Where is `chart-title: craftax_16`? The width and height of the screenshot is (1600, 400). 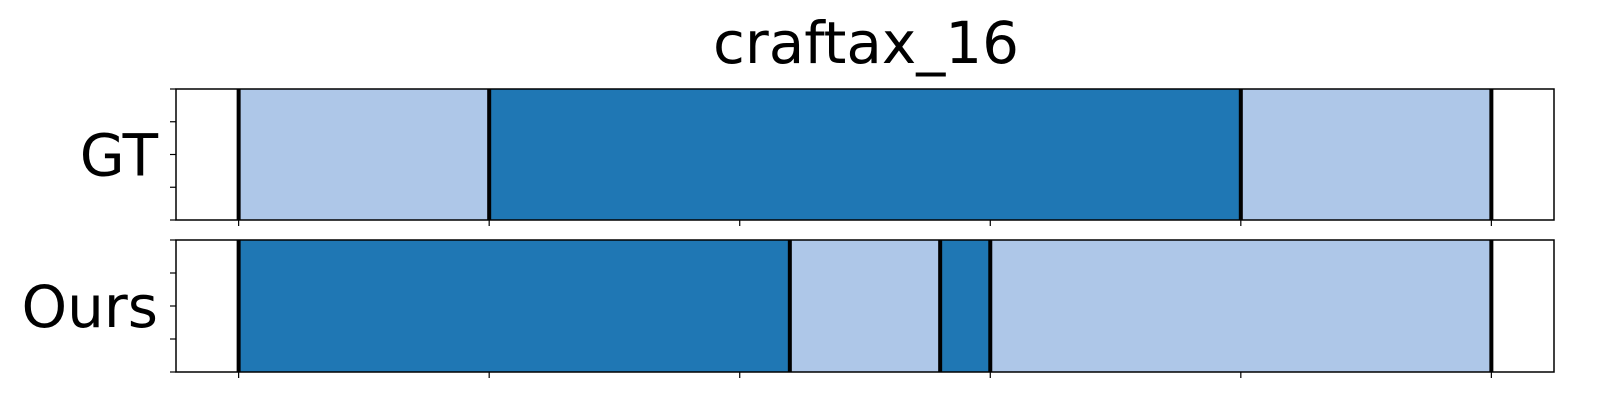
chart-title: craftax_16 is located at coordinates (866, 43).